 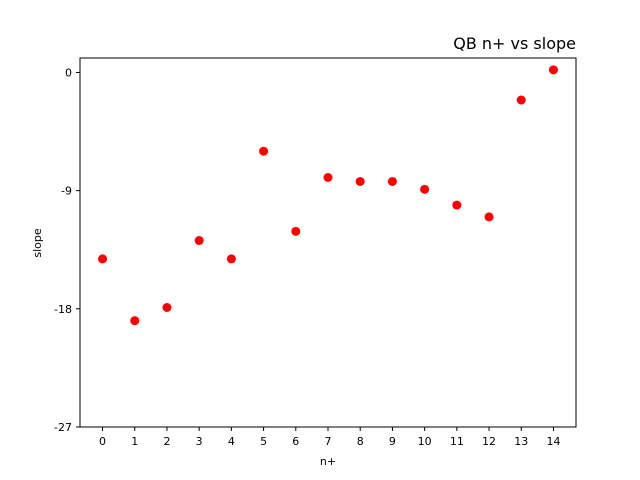 What do you see at coordinates (489, 441) in the screenshot?
I see `x-tick-label: 12` at bounding box center [489, 441].